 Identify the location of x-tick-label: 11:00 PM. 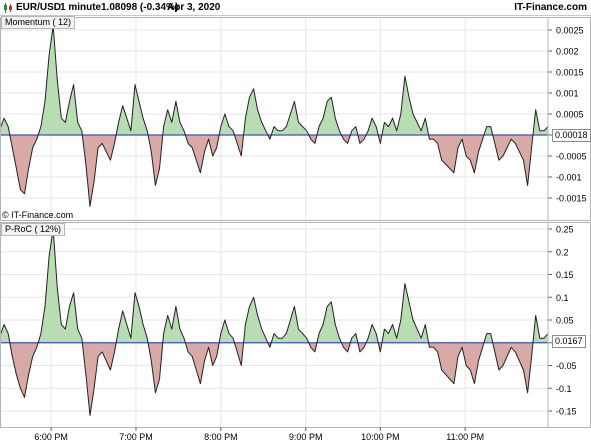
(465, 437).